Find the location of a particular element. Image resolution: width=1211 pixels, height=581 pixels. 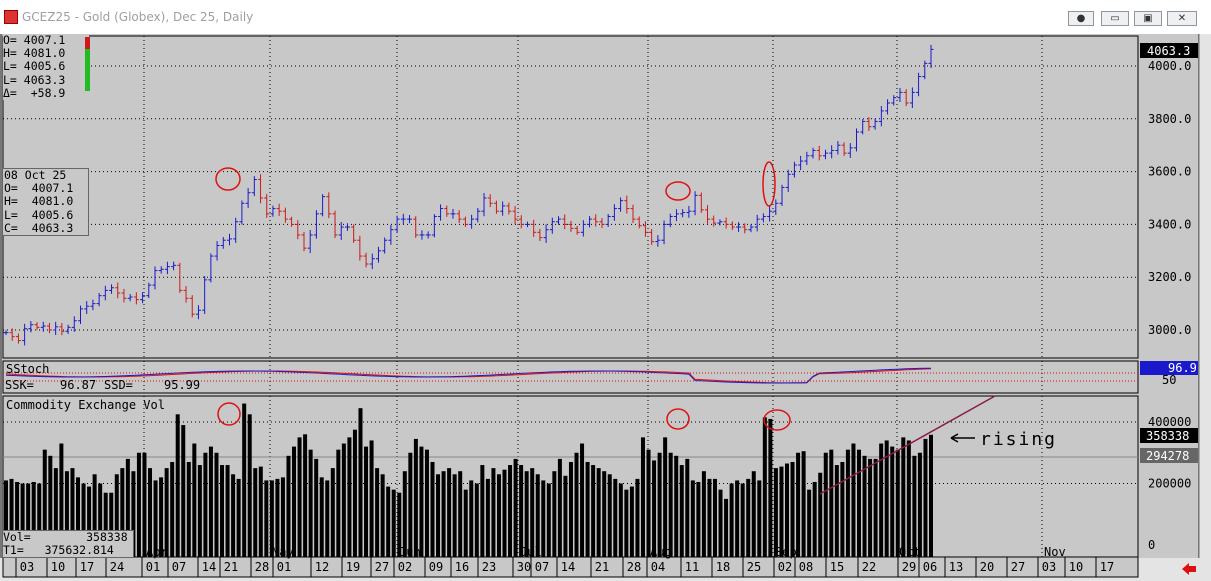

price-tick-label: 3200.0 is located at coordinates (1169, 277).